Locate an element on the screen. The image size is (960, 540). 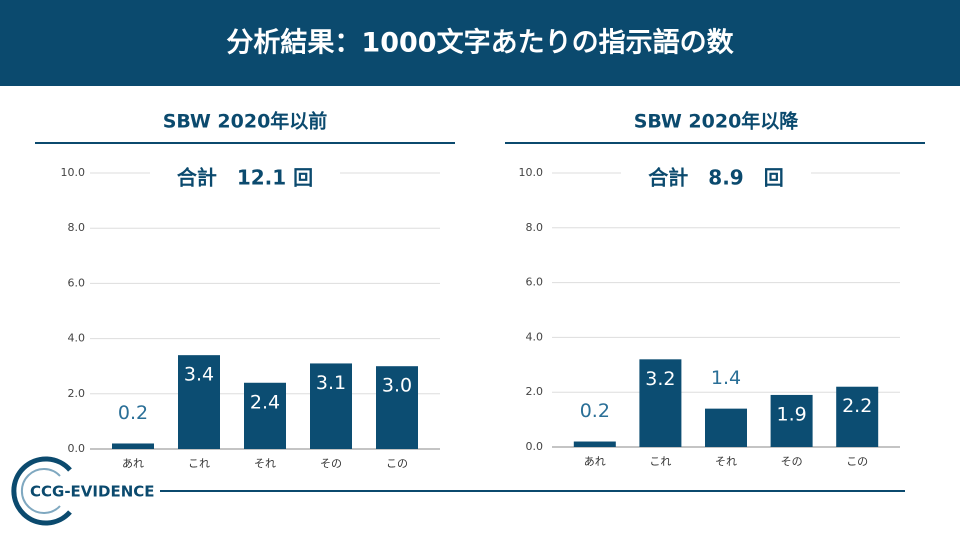
data-label: 3.1 is located at coordinates (331, 383).